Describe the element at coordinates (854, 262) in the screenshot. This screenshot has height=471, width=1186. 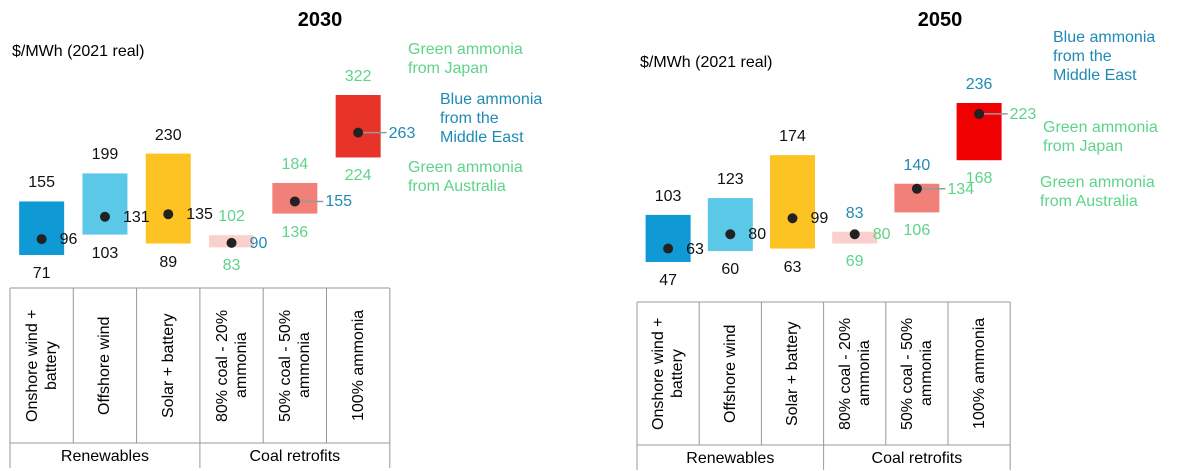
I see `low-label: 69` at that location.